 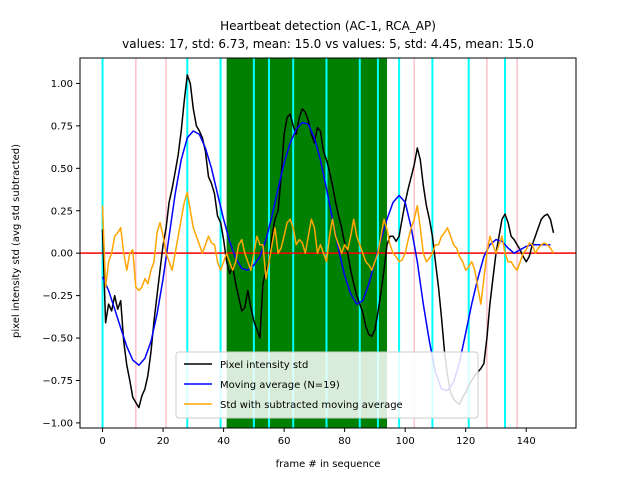 I want to click on y-tick-label: 1.00, so click(x=62, y=84).